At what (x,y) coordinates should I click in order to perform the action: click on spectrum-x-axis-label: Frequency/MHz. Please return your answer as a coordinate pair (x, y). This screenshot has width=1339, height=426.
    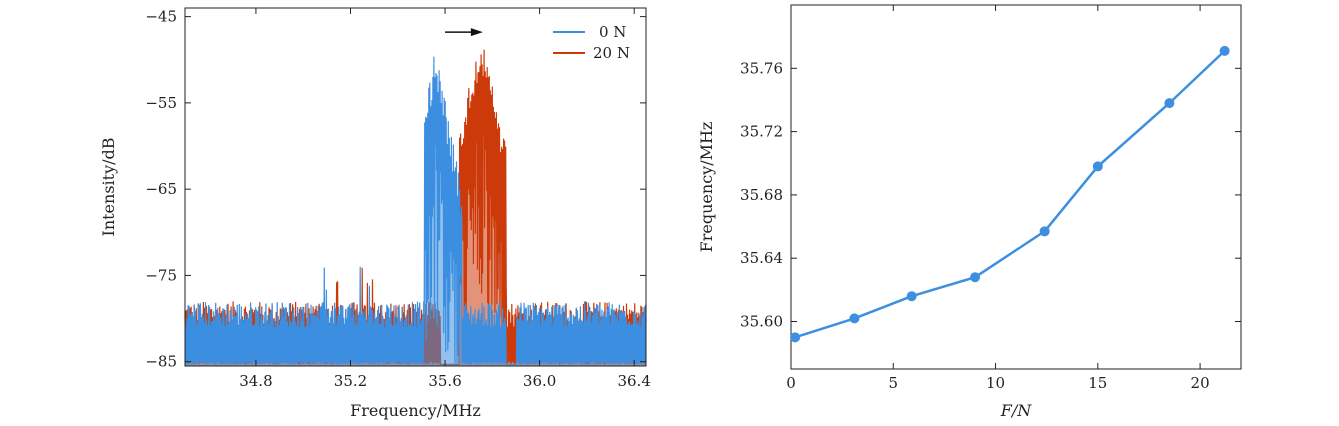
    Looking at the image, I should click on (415, 410).